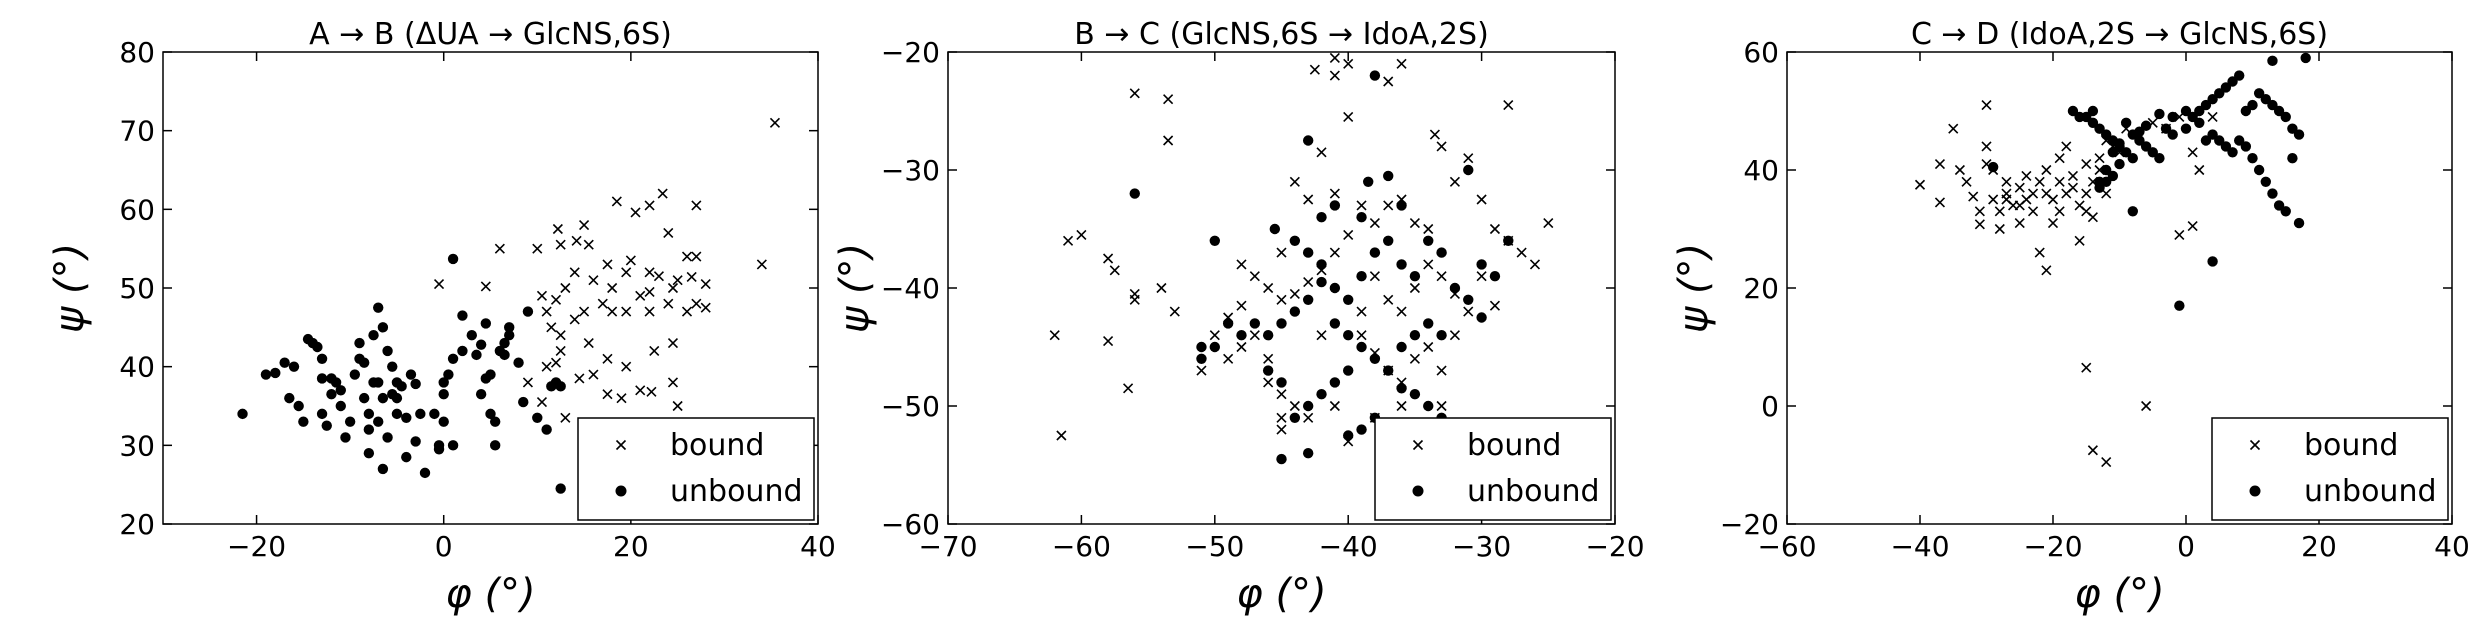 The width and height of the screenshot is (2486, 633). I want to click on legend-box, so click(1493, 469).